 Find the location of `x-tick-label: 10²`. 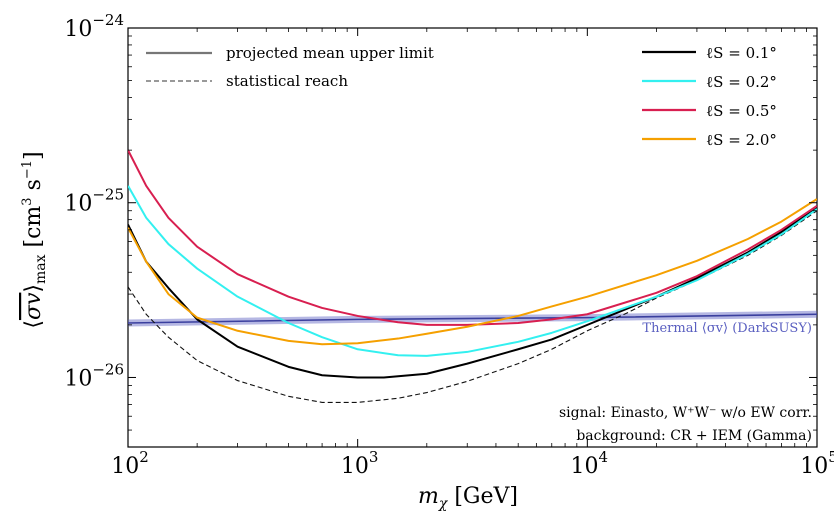

x-tick-label: 10² is located at coordinates (130, 463).